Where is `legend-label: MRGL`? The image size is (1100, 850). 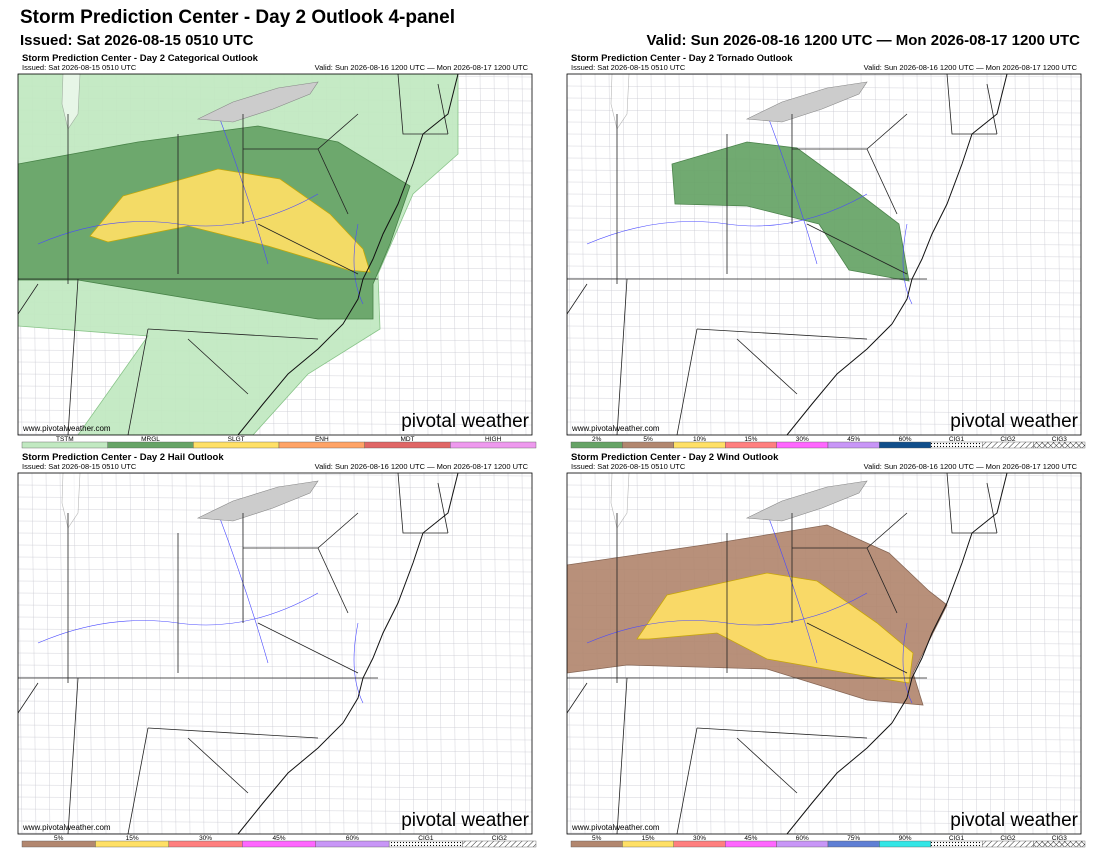 legend-label: MRGL is located at coordinates (150, 439).